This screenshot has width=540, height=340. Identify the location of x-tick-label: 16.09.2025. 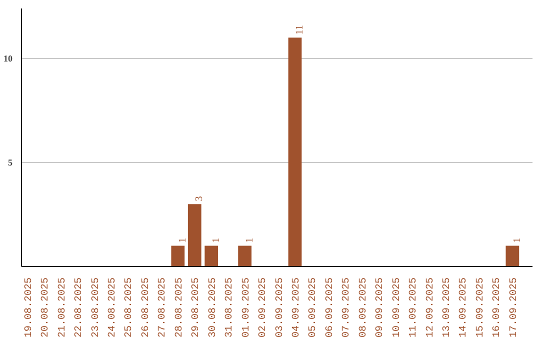
(498, 307).